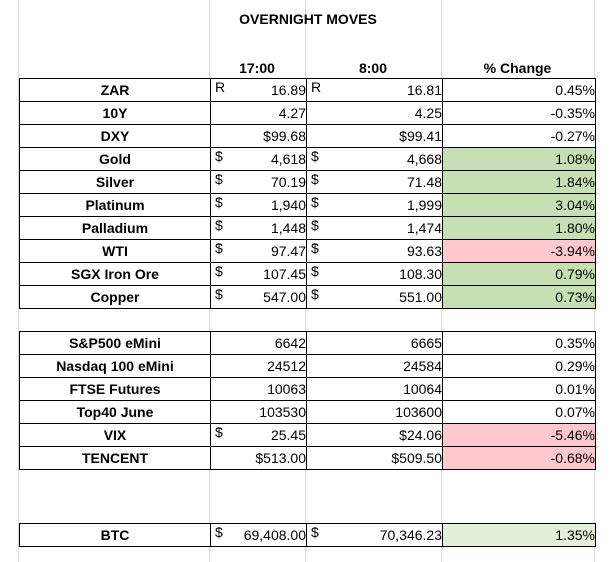 This screenshot has height=562, width=616. What do you see at coordinates (519, 274) in the screenshot?
I see `pct-change-cell: 0.79%` at bounding box center [519, 274].